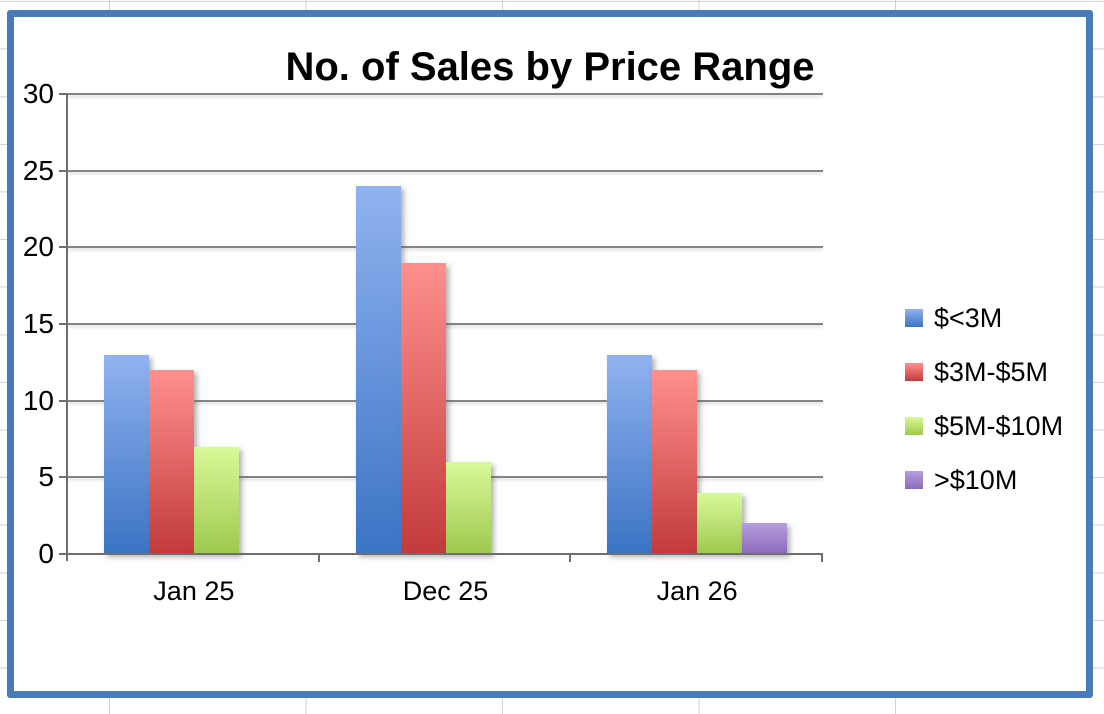  Describe the element at coordinates (38, 400) in the screenshot. I see `y-axis-tick-label: 10` at that location.